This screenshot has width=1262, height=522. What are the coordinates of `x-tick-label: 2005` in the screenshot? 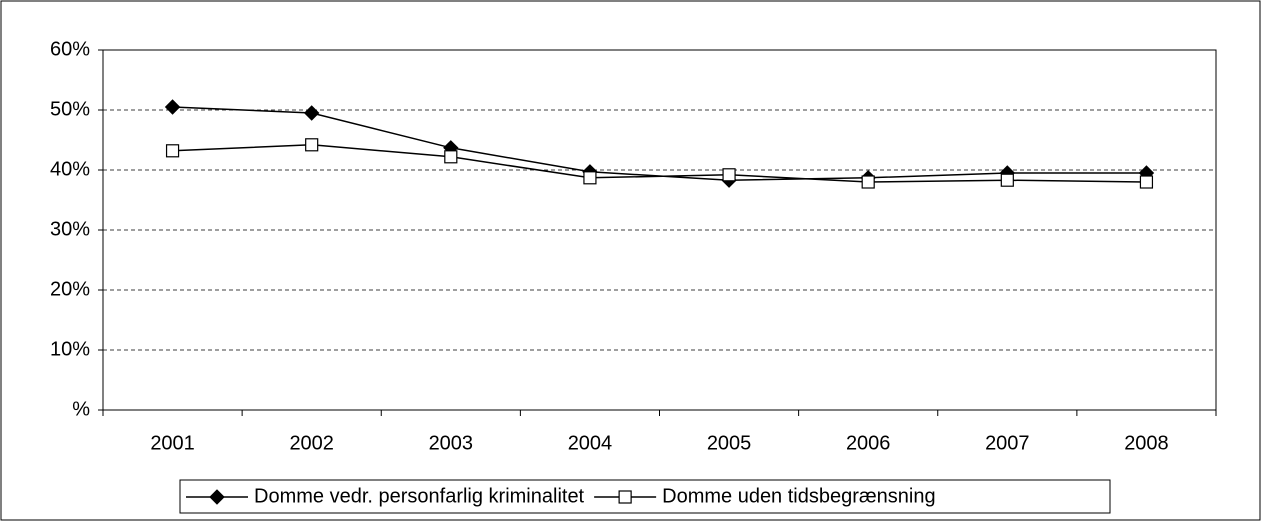 It's located at (729, 443).